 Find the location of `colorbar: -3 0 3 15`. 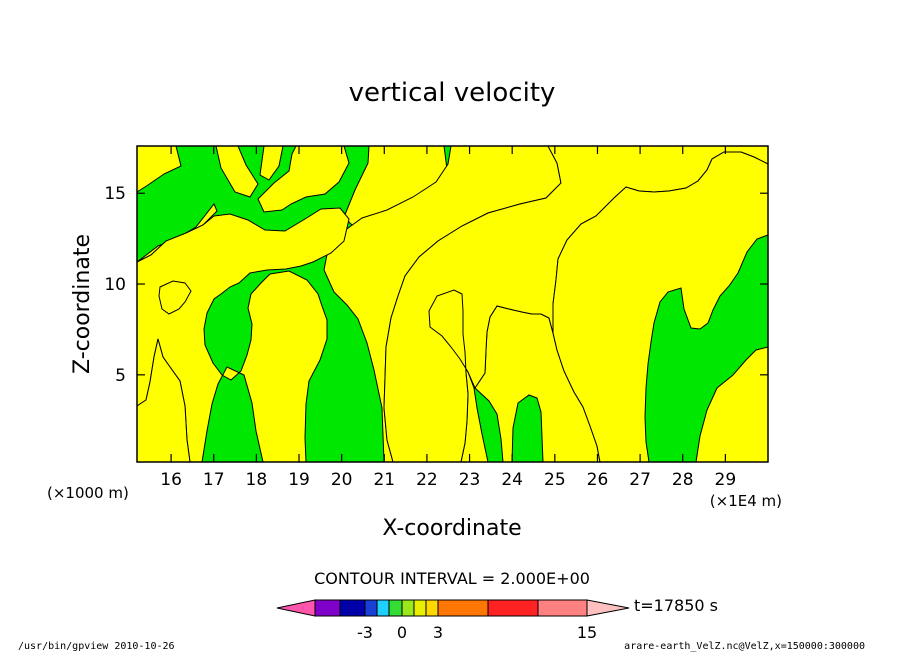

colorbar: -3 0 3 15 is located at coordinates (453, 620).